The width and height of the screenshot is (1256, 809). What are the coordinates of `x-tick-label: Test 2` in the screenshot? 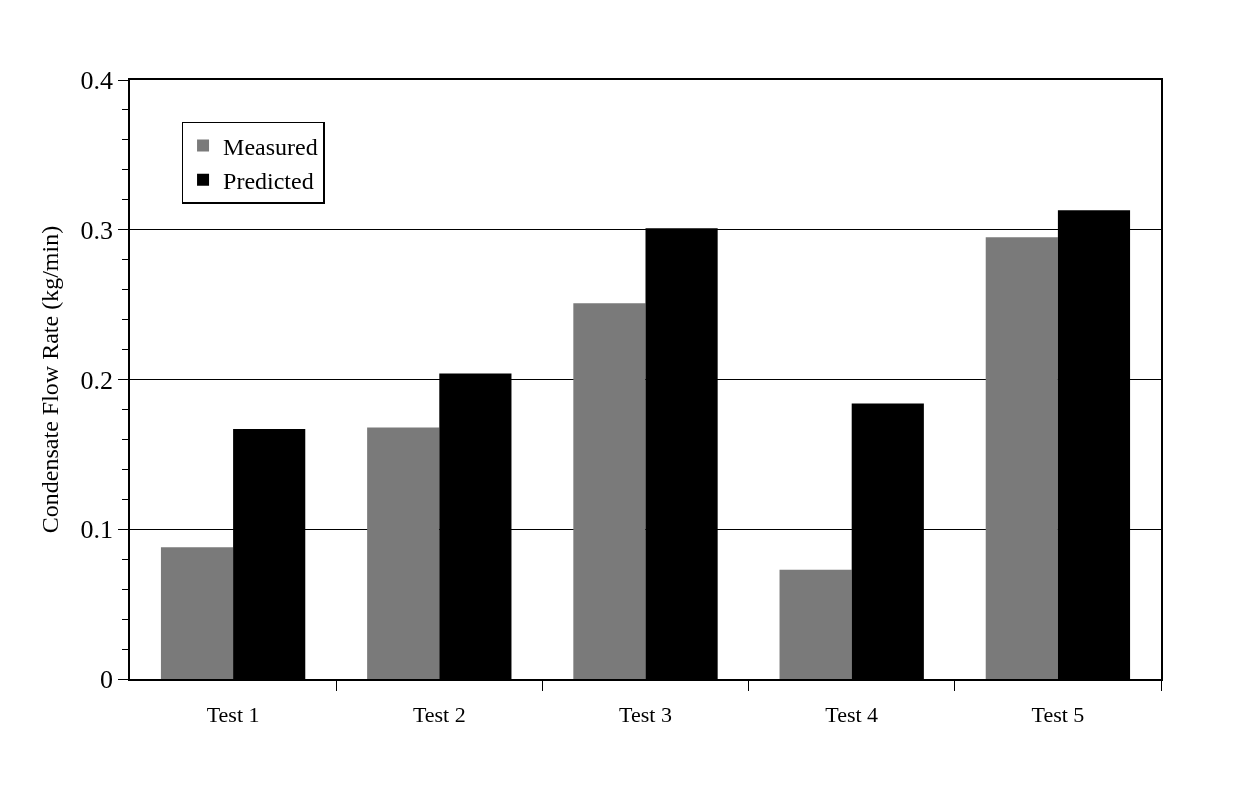 It's located at (439, 715).